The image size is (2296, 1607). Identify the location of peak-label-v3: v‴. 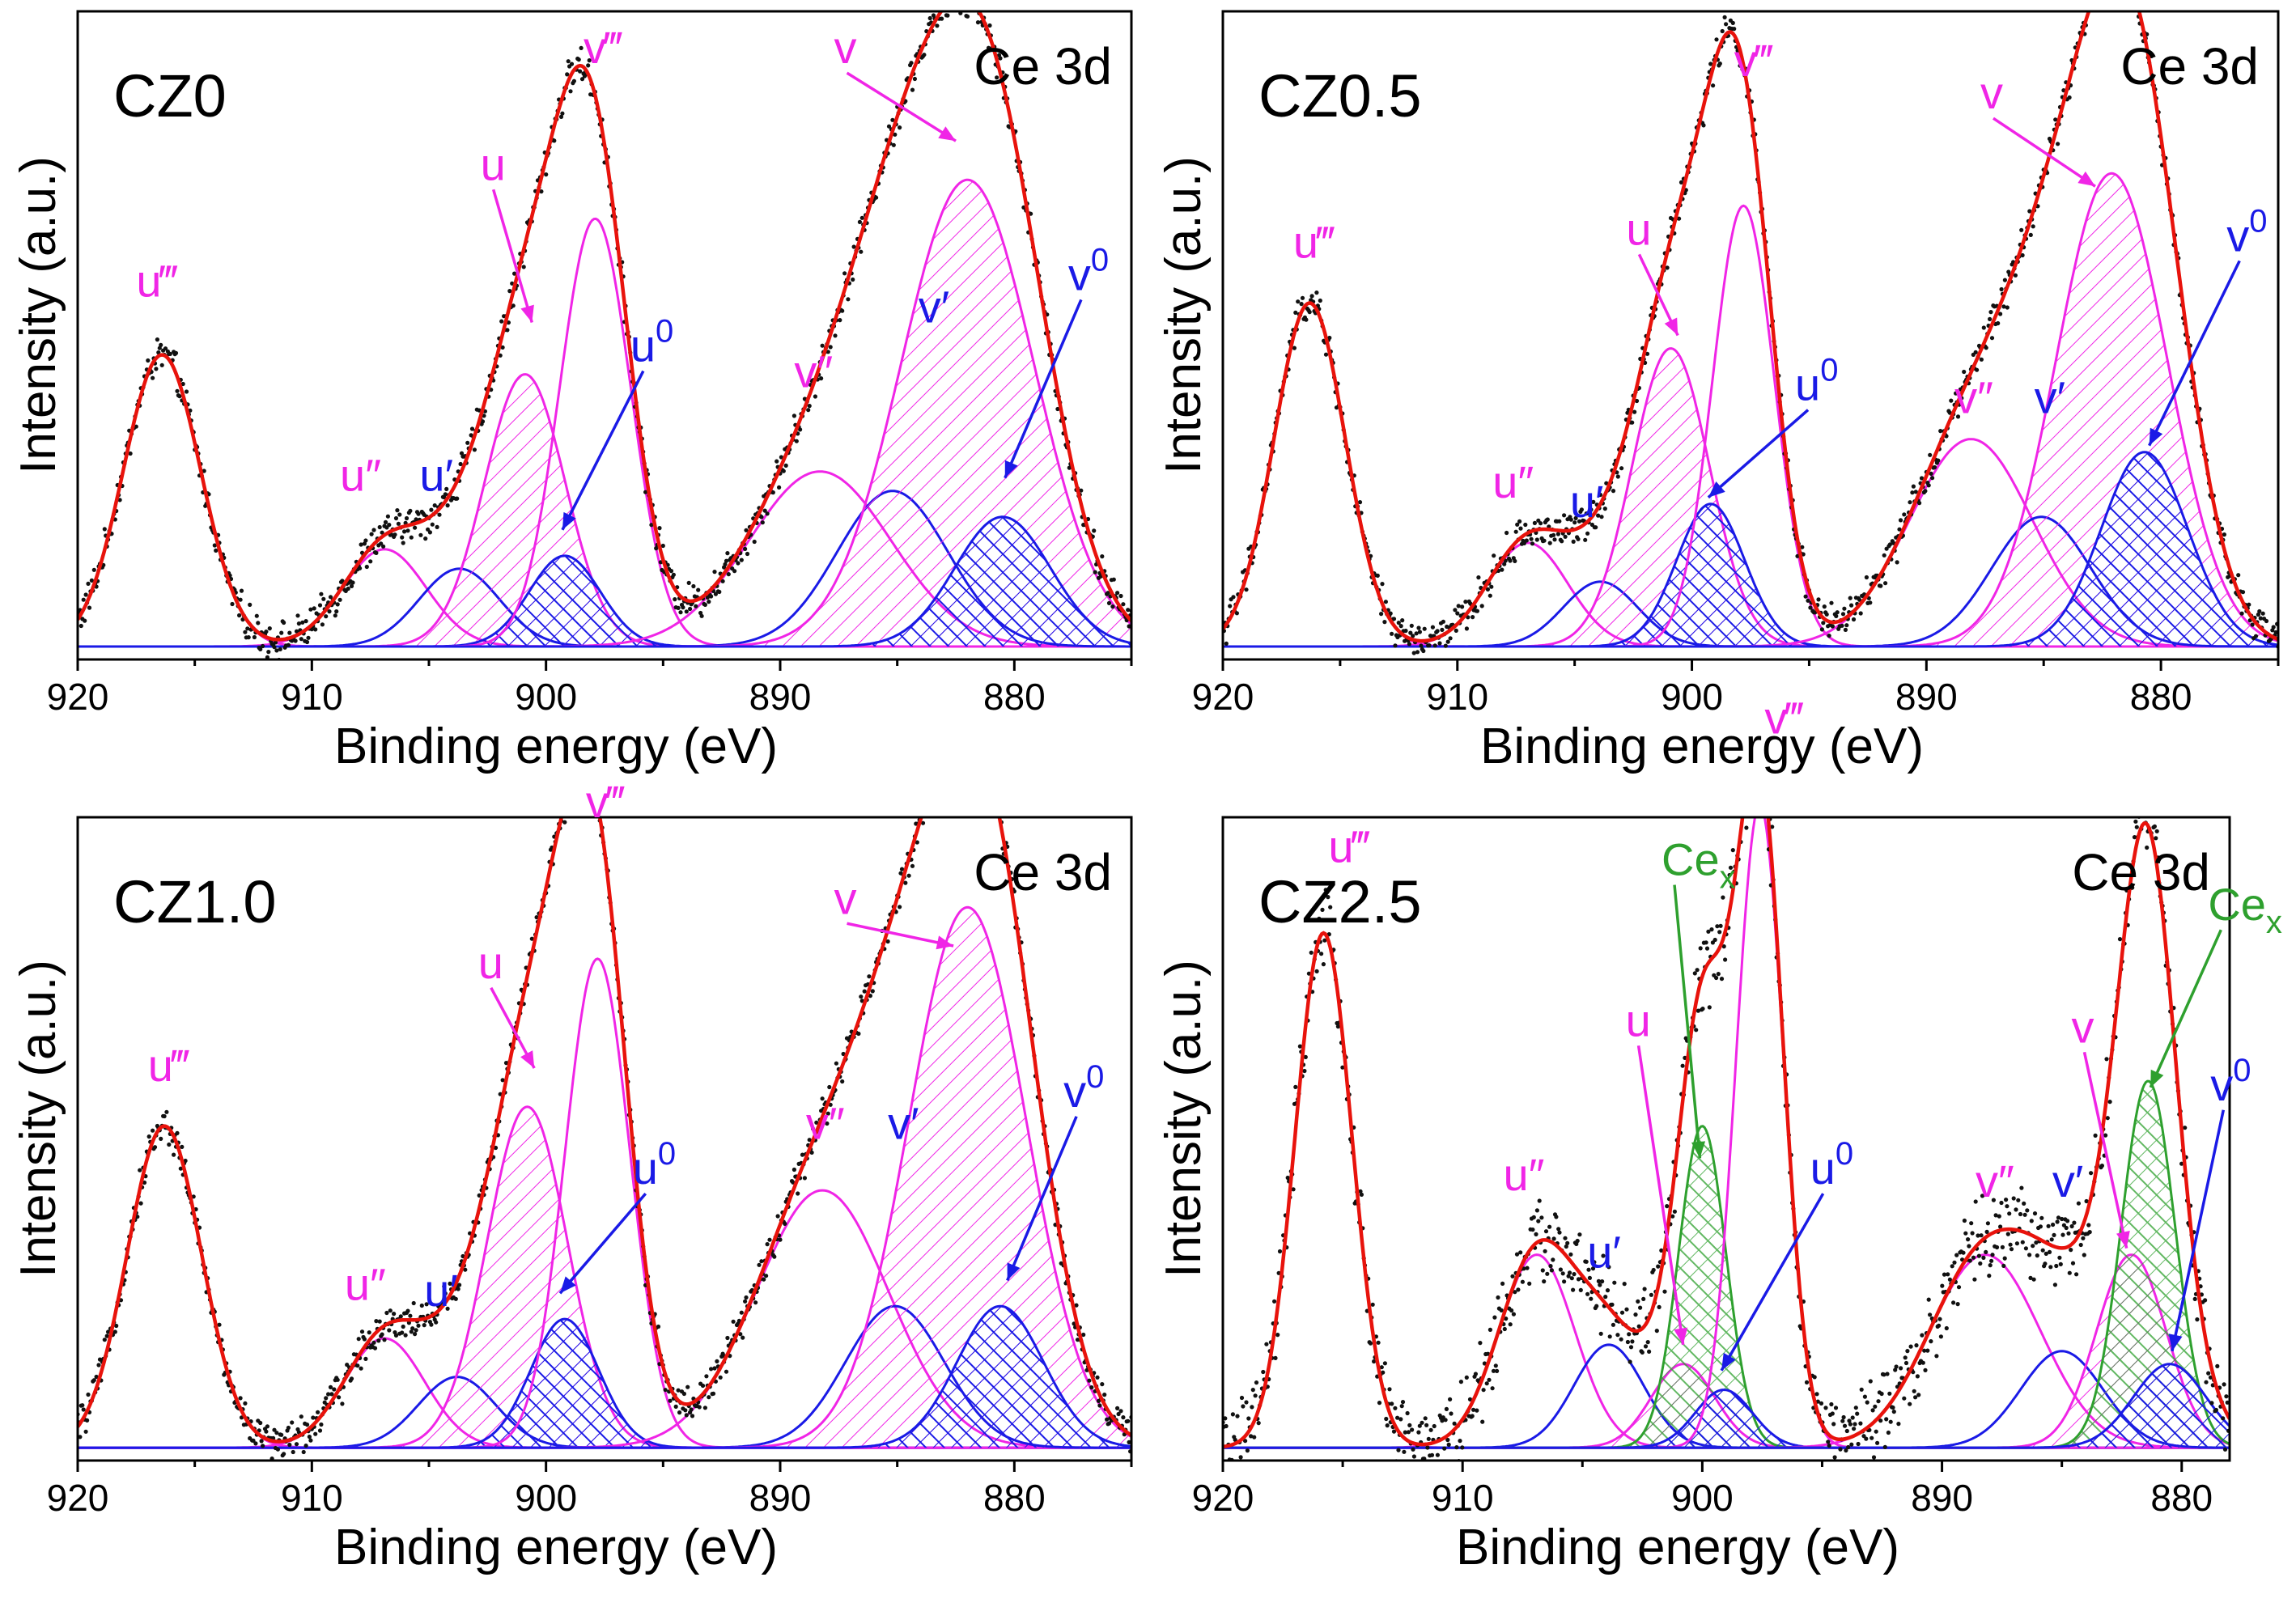
(603, 47).